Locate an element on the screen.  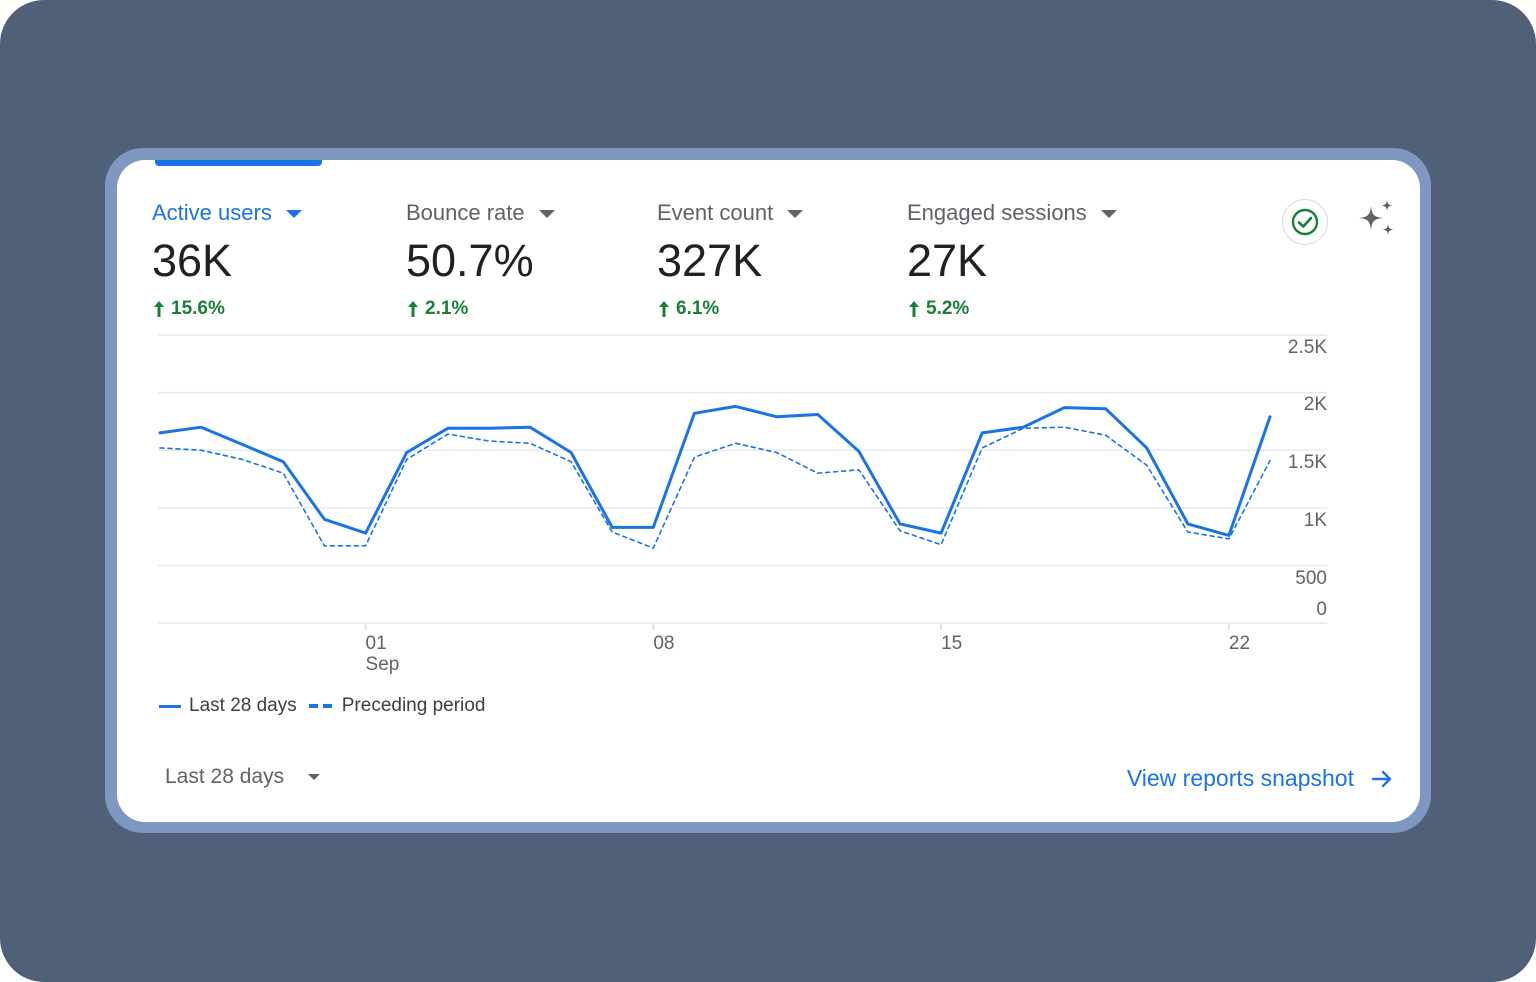
legend-label: Last 28 days is located at coordinates (243, 705).